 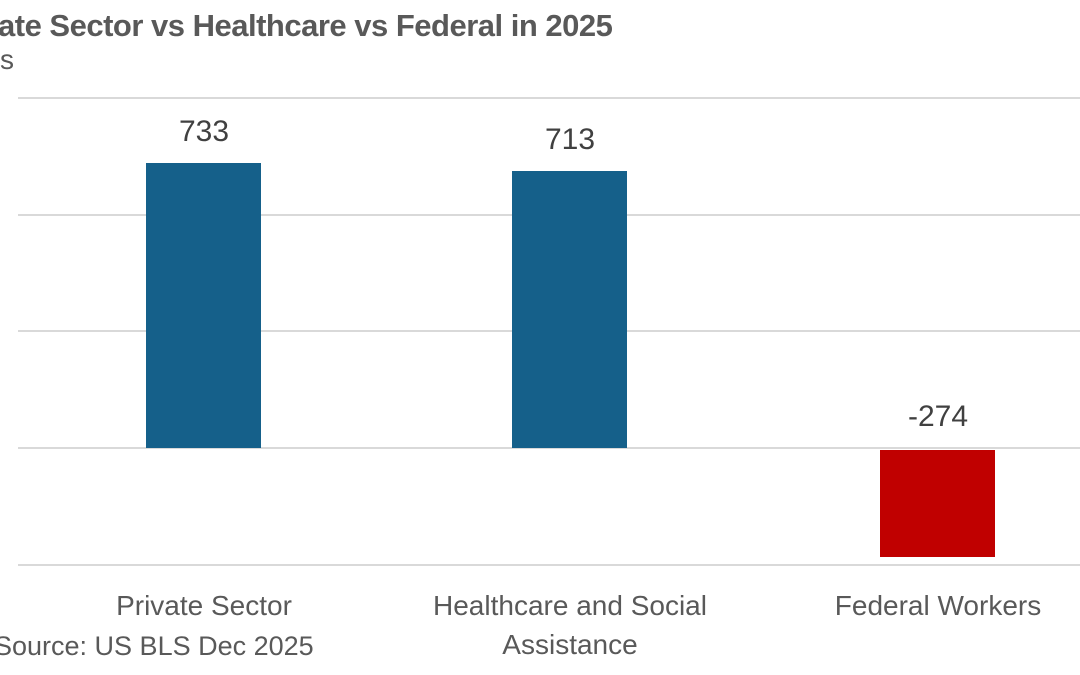 What do you see at coordinates (570, 139) in the screenshot?
I see `data-label-1: 713` at bounding box center [570, 139].